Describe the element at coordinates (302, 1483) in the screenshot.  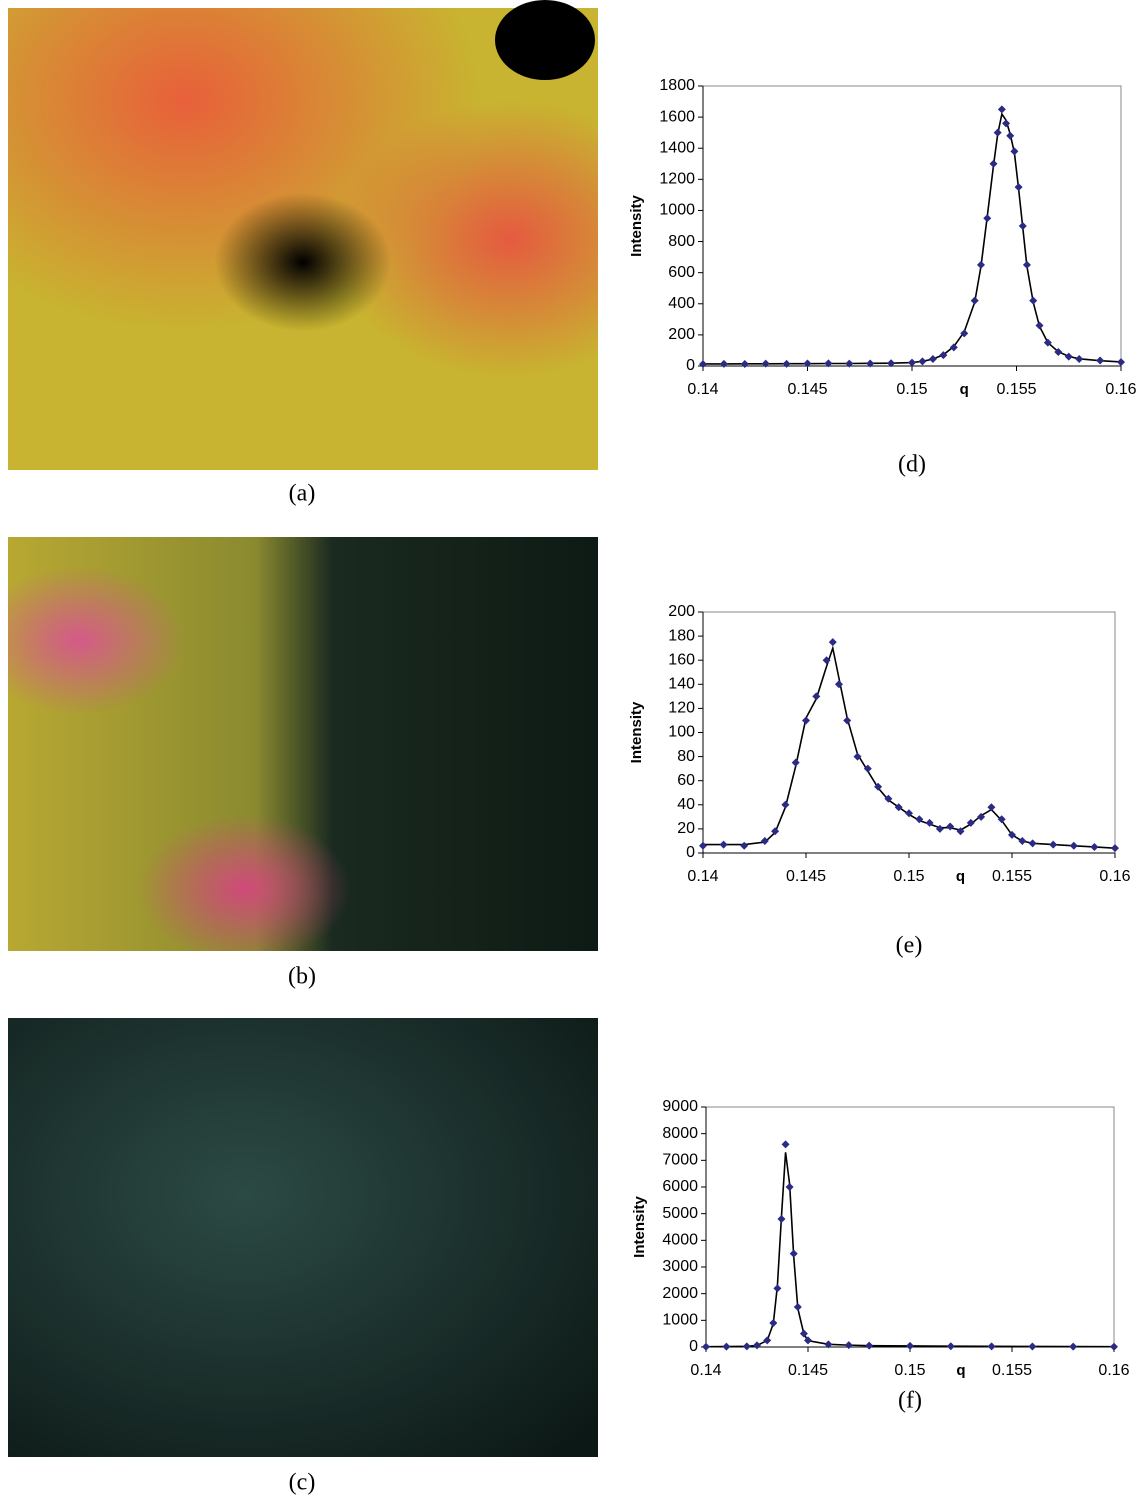
I see `figure-caption: (c)` at that location.